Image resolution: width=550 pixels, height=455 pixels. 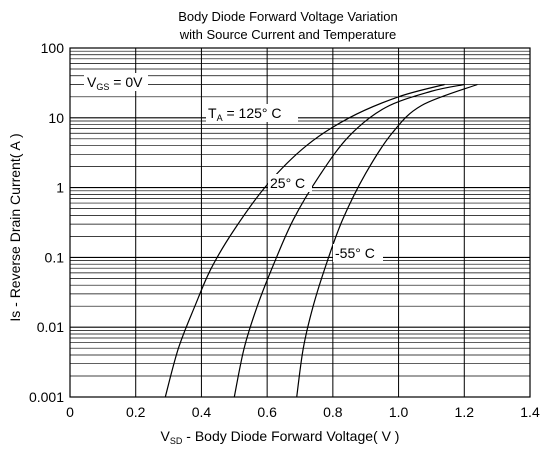 I want to click on series-label: TA = 125° C, so click(x=245, y=114).